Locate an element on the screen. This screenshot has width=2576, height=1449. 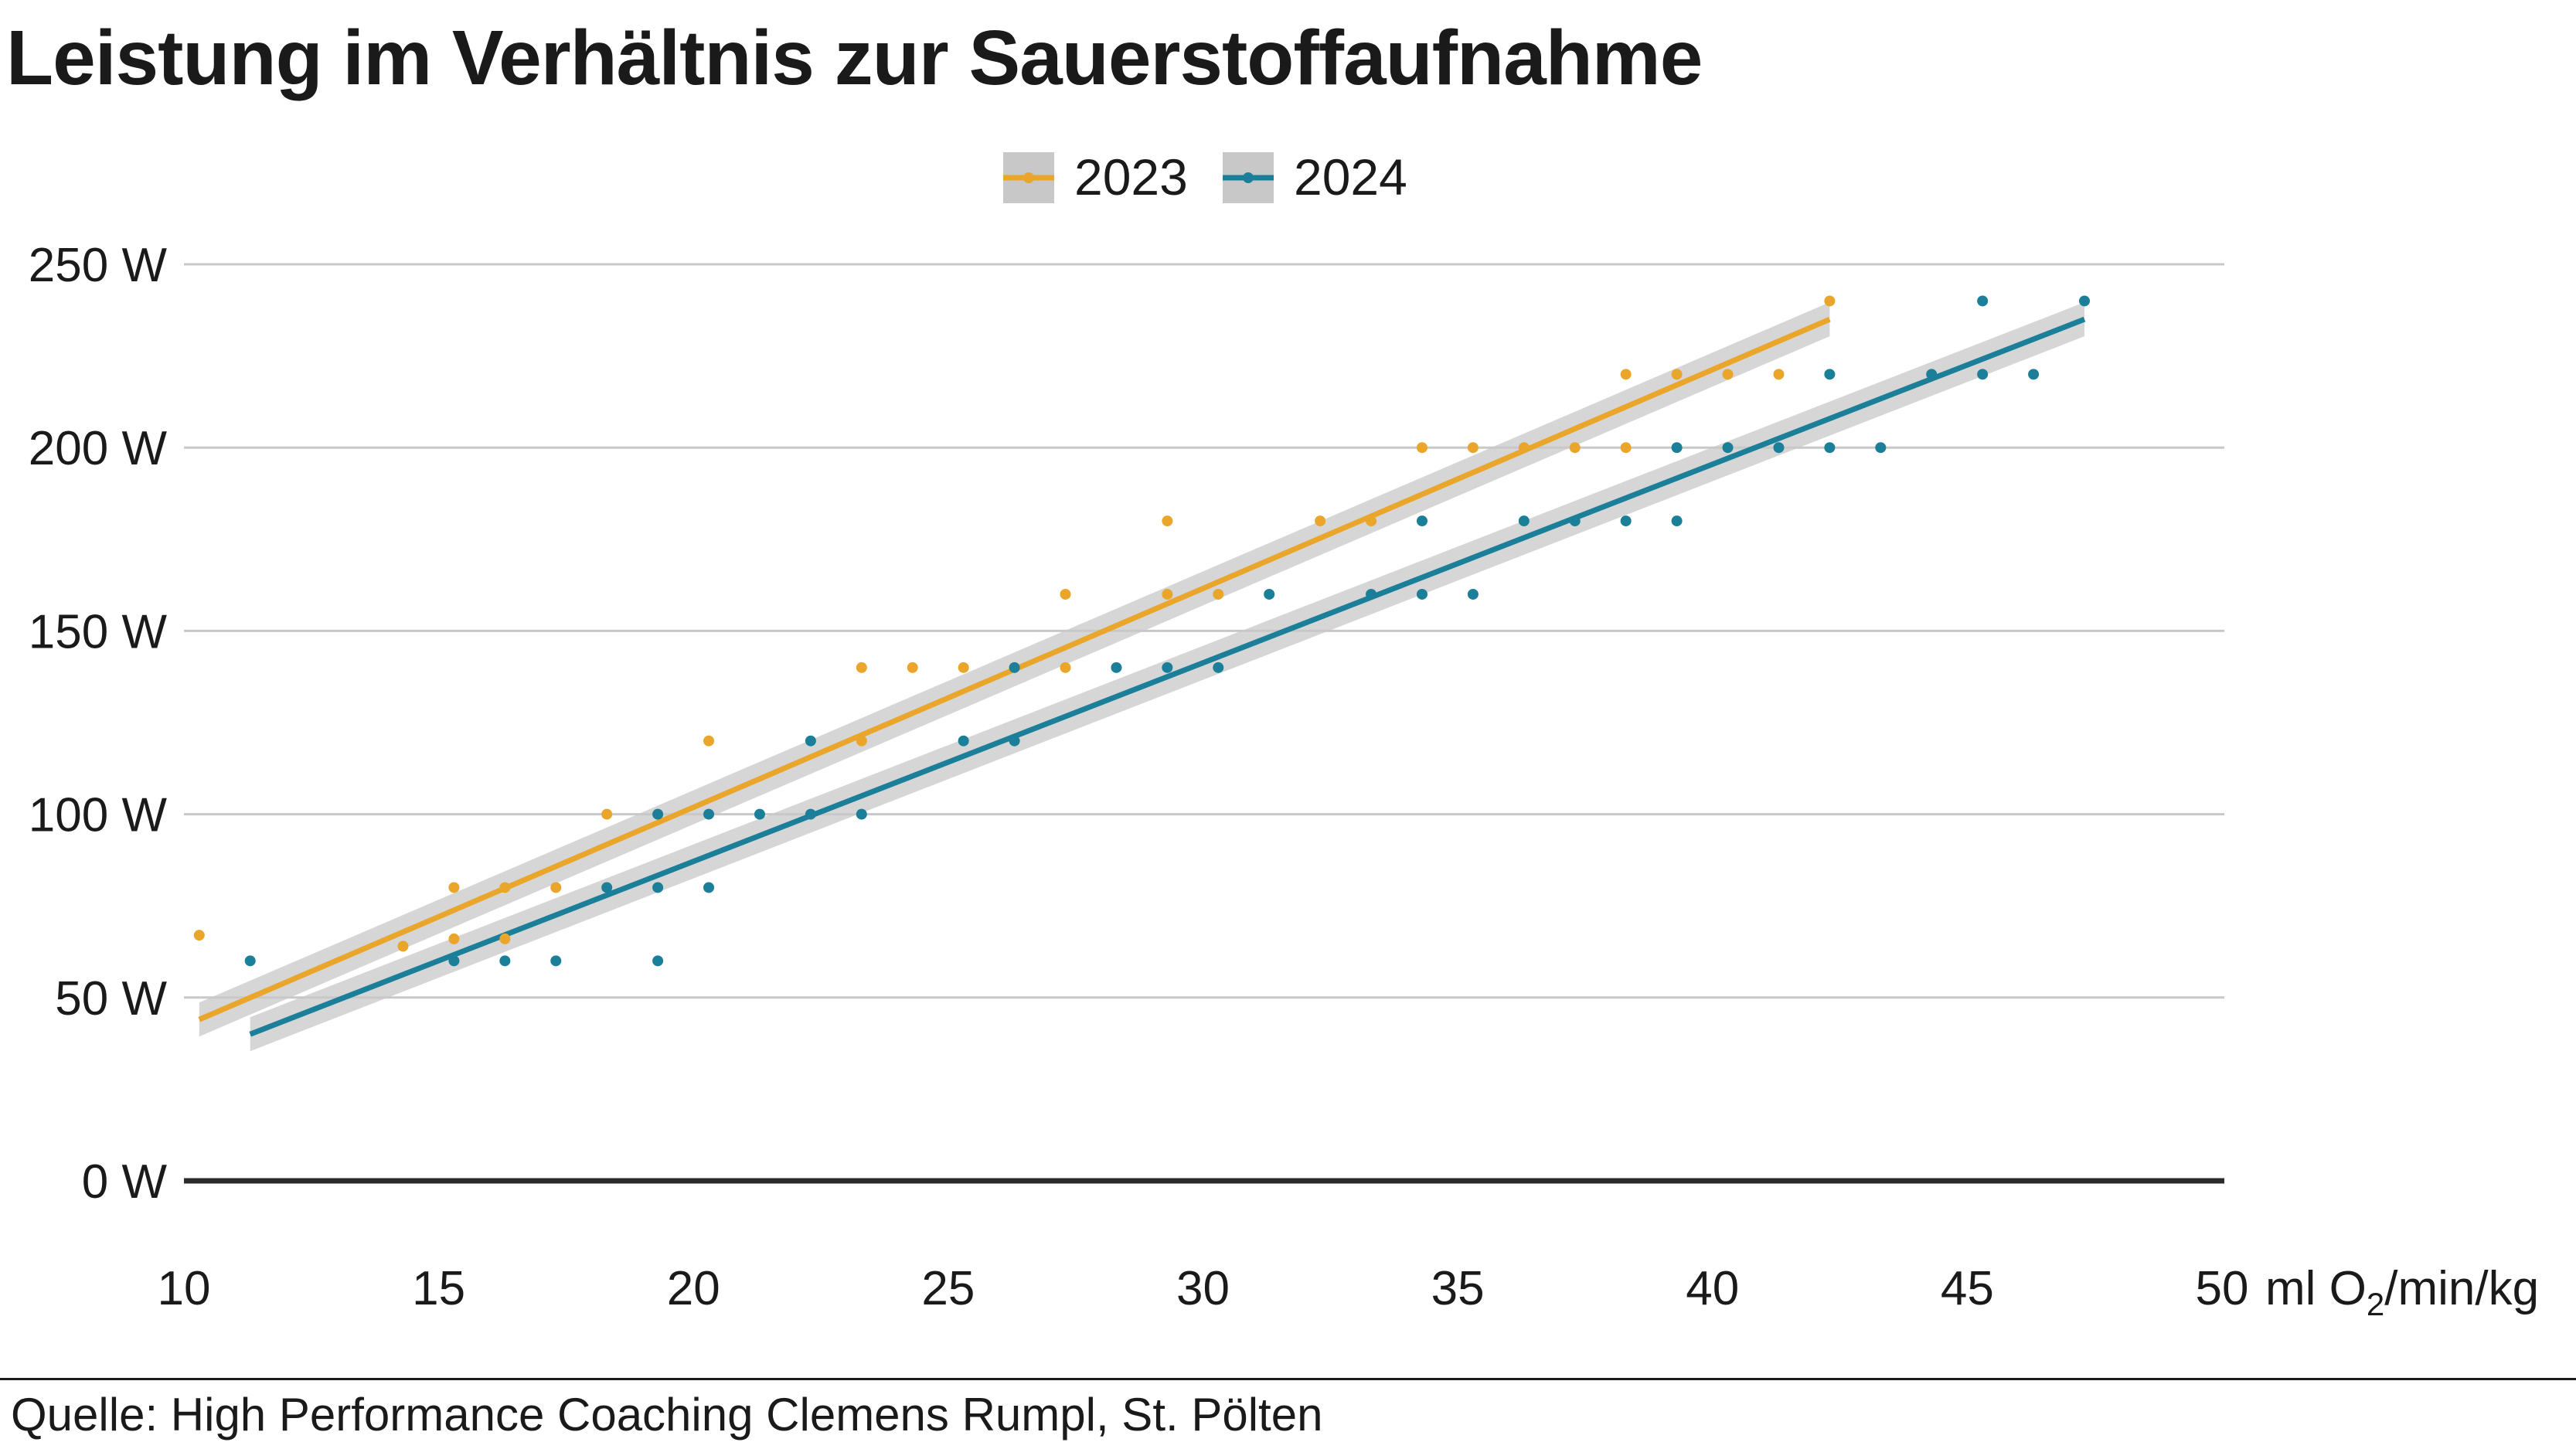
y-axis-tick-labels: 0 W 50 W 100 W 150 W 200 W 250 W is located at coordinates (98, 724).